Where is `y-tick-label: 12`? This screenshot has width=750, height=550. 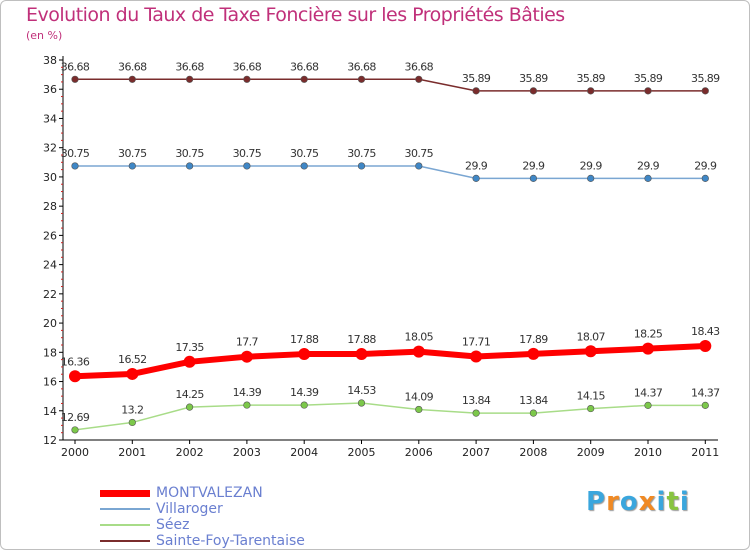
y-tick-label: 12 is located at coordinates (50, 440).